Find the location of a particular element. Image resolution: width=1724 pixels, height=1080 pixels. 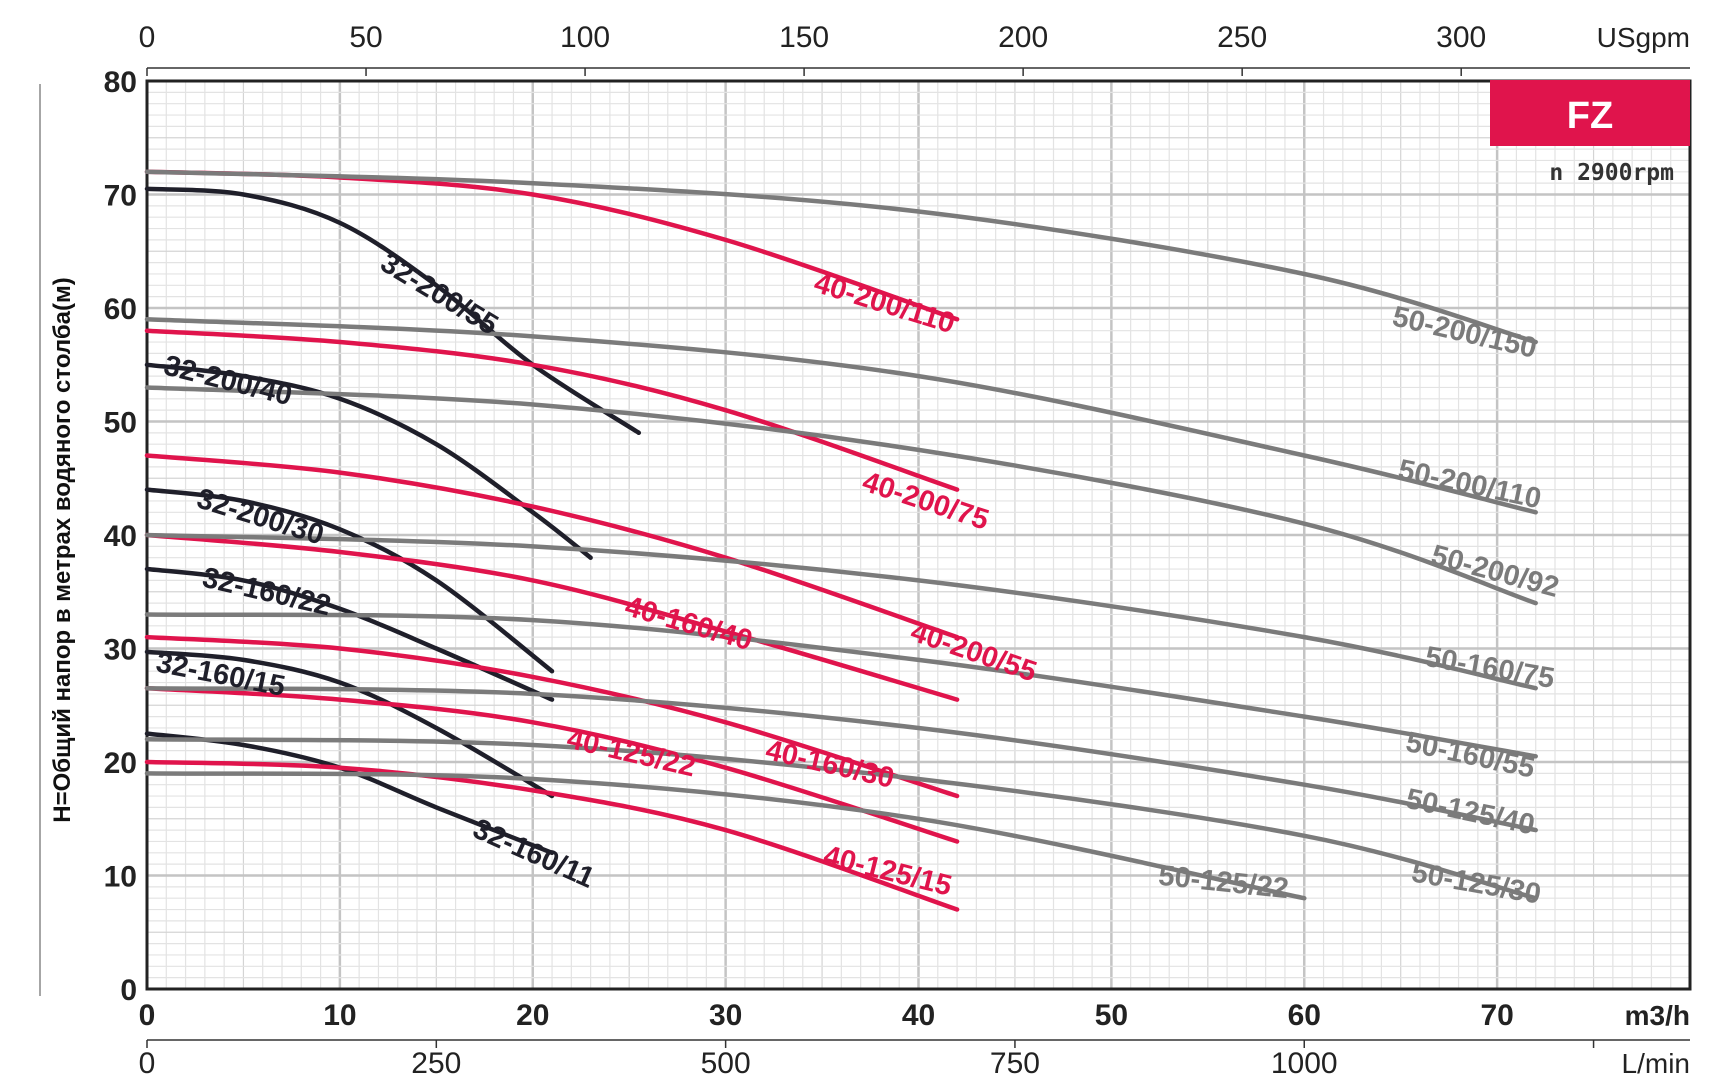

x-tick-label-lmin: 1000 is located at coordinates (1304, 1063).